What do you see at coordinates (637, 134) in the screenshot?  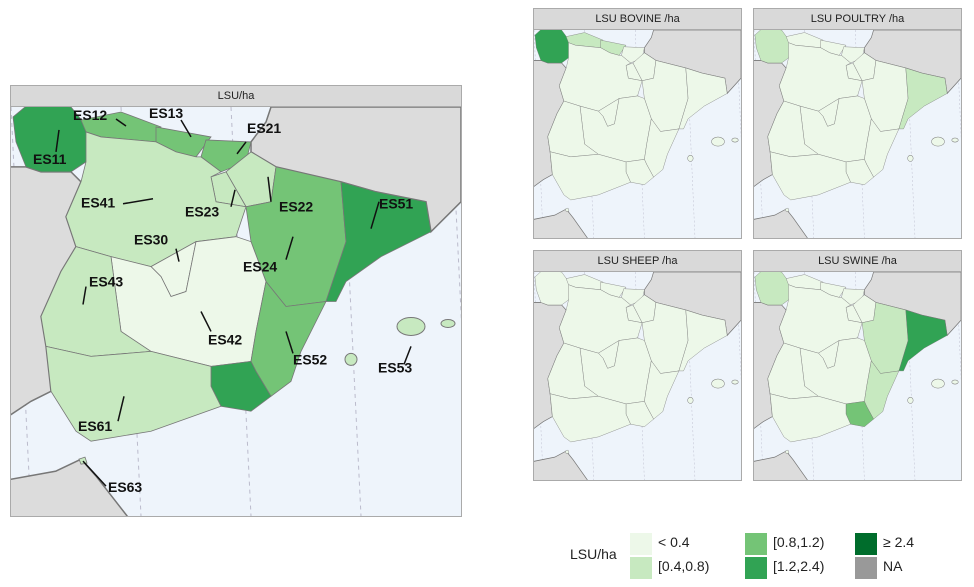 I see `bovine-map` at bounding box center [637, 134].